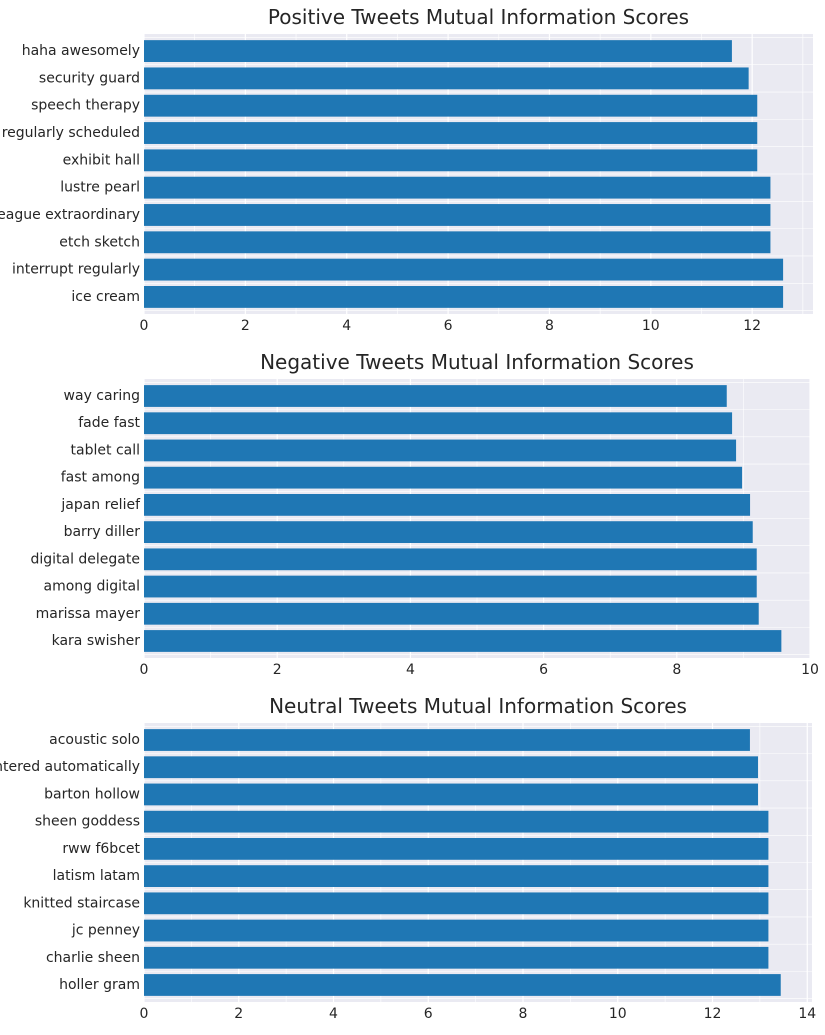 The width and height of the screenshot is (825, 1035). What do you see at coordinates (105, 450) in the screenshot?
I see `category-label: tablet call` at bounding box center [105, 450].